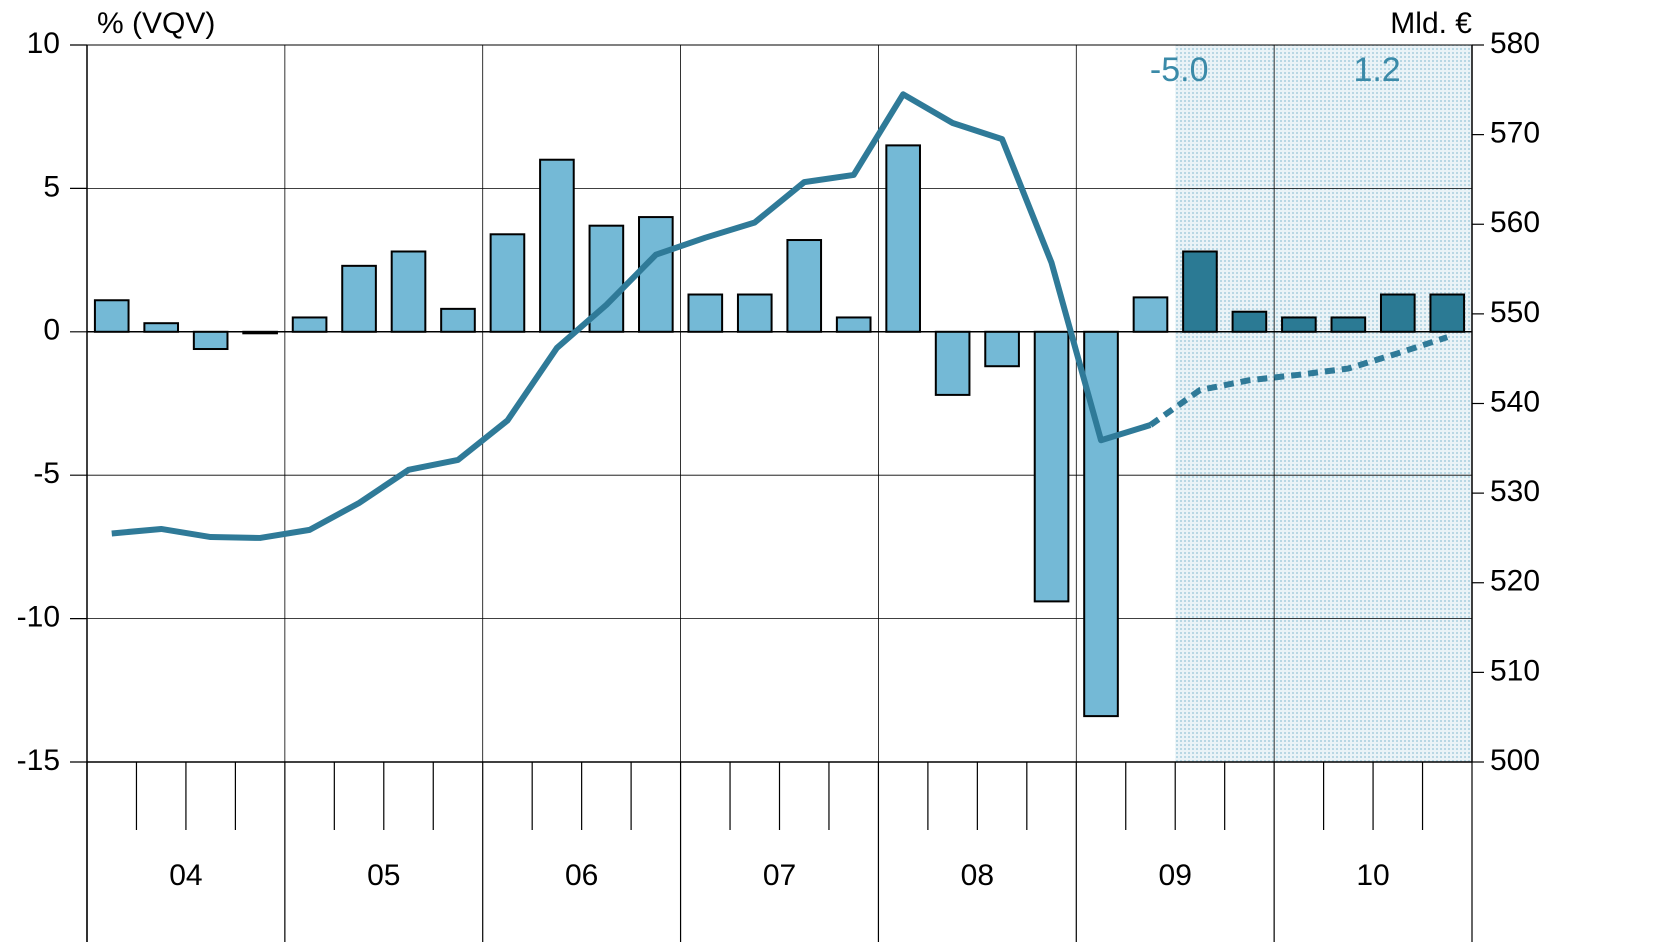 This screenshot has height=942, width=1653. Describe the element at coordinates (43, 43) in the screenshot. I see `y-tick-label: 10` at that location.